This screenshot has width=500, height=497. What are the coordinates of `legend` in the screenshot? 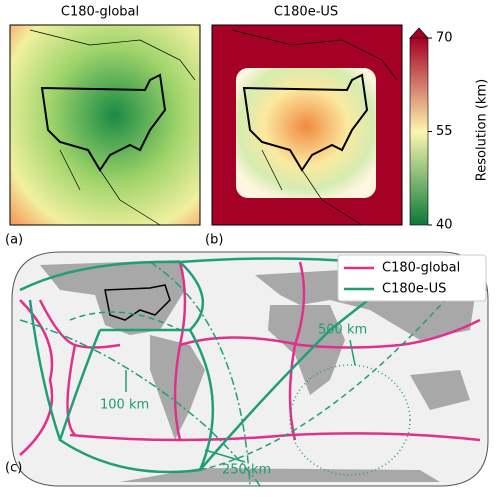 It's located at (412, 278).